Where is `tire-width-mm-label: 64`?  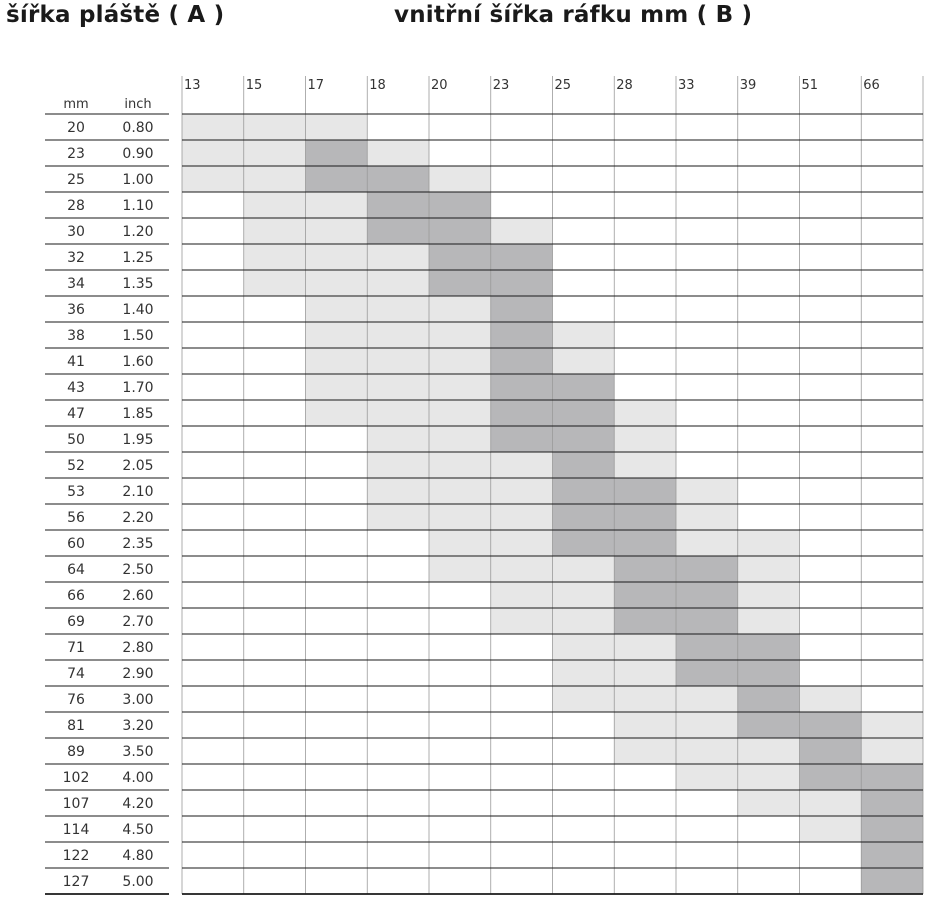 tire-width-mm-label: 64 is located at coordinates (76, 570).